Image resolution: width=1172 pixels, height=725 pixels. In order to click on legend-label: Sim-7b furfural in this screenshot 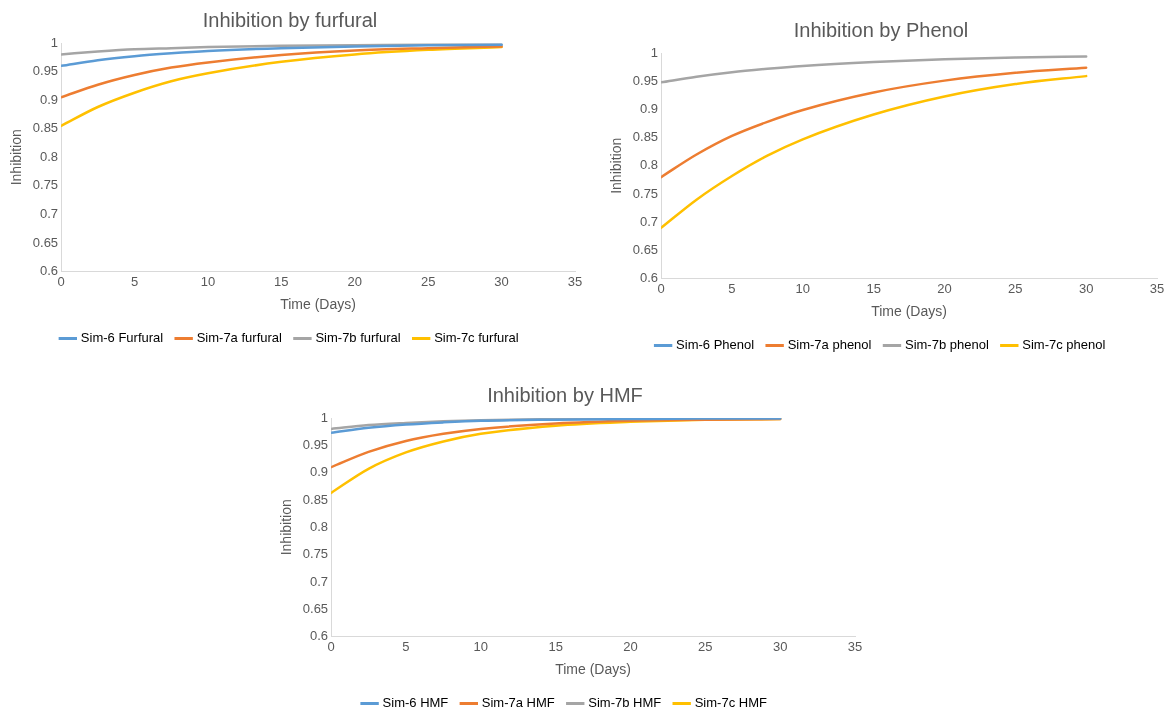, I will do `click(358, 338)`.